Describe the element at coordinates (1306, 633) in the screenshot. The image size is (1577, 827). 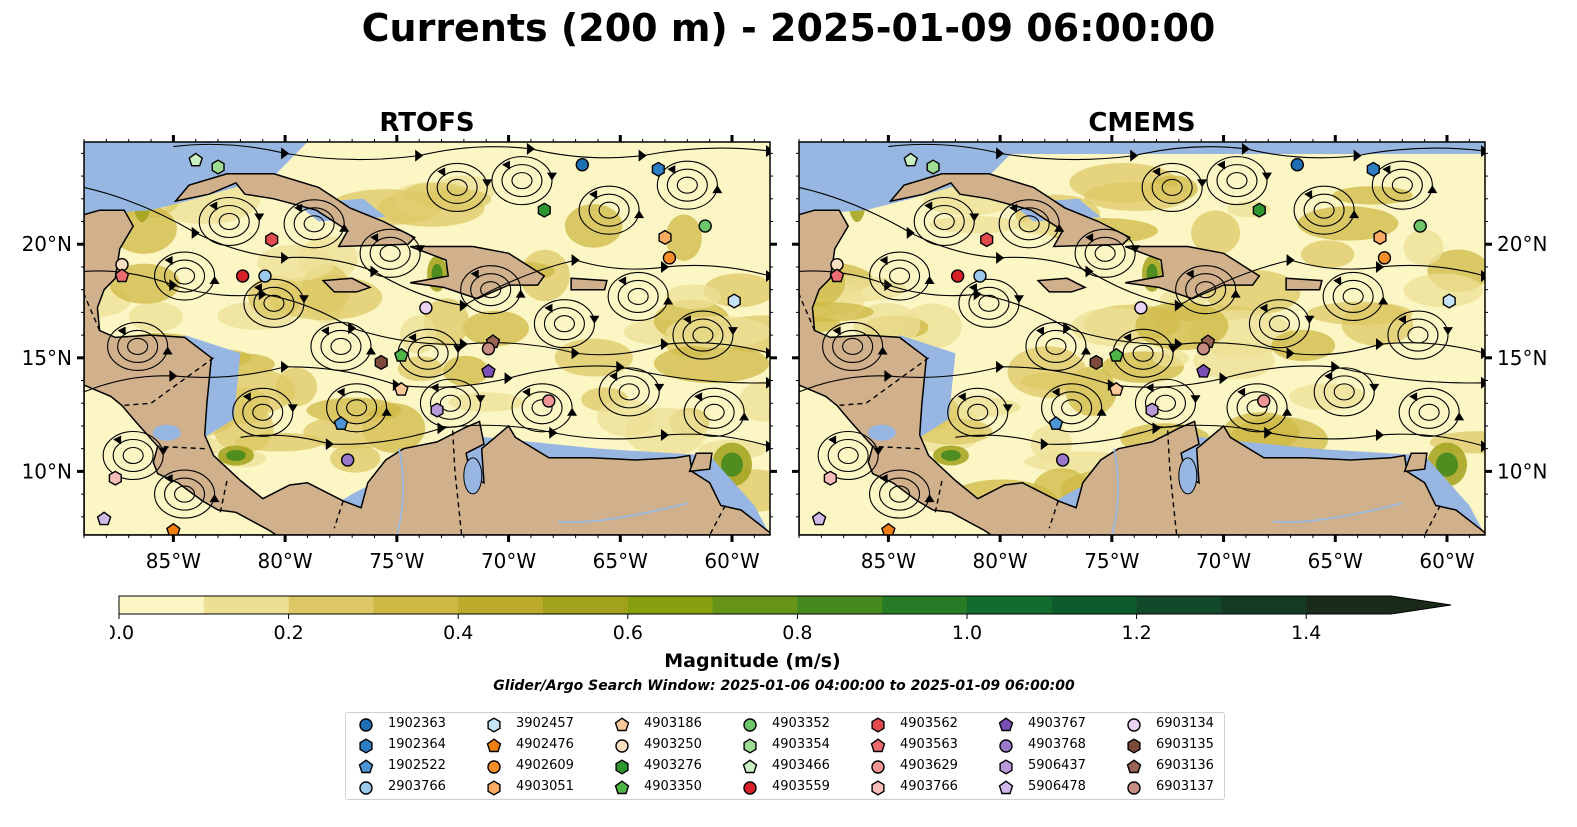
I see `colorbar-tick-label: 1.4` at that location.